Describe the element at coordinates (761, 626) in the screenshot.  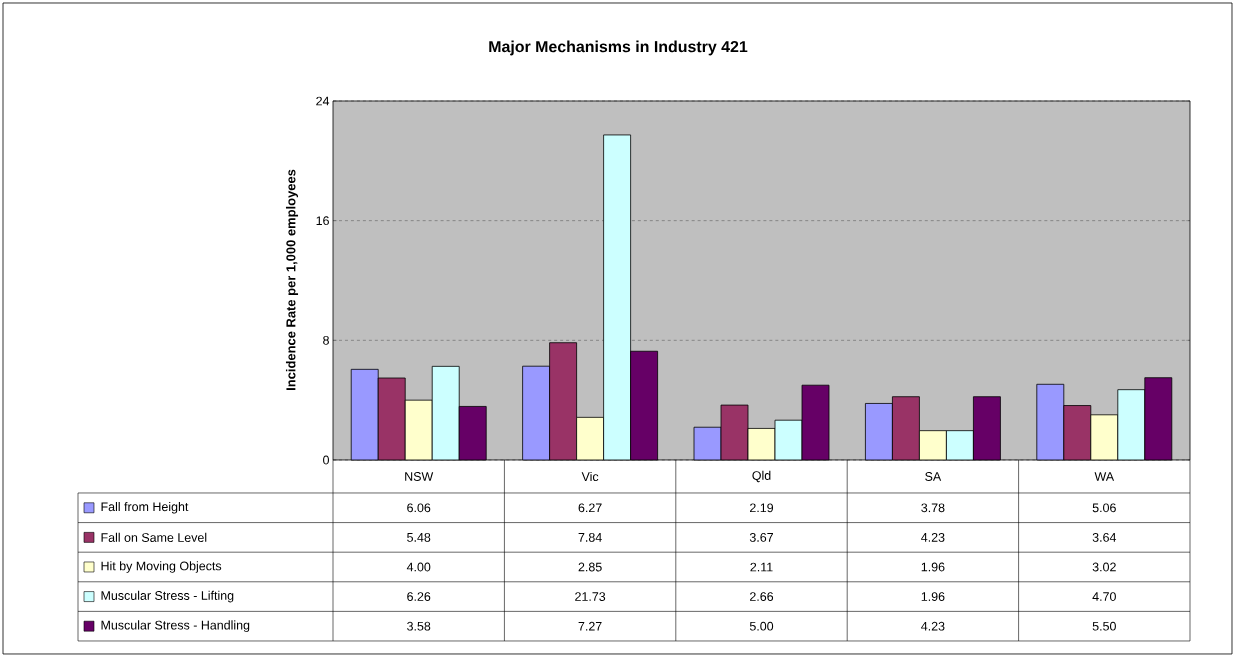
I see `data-label: 5.00` at that location.